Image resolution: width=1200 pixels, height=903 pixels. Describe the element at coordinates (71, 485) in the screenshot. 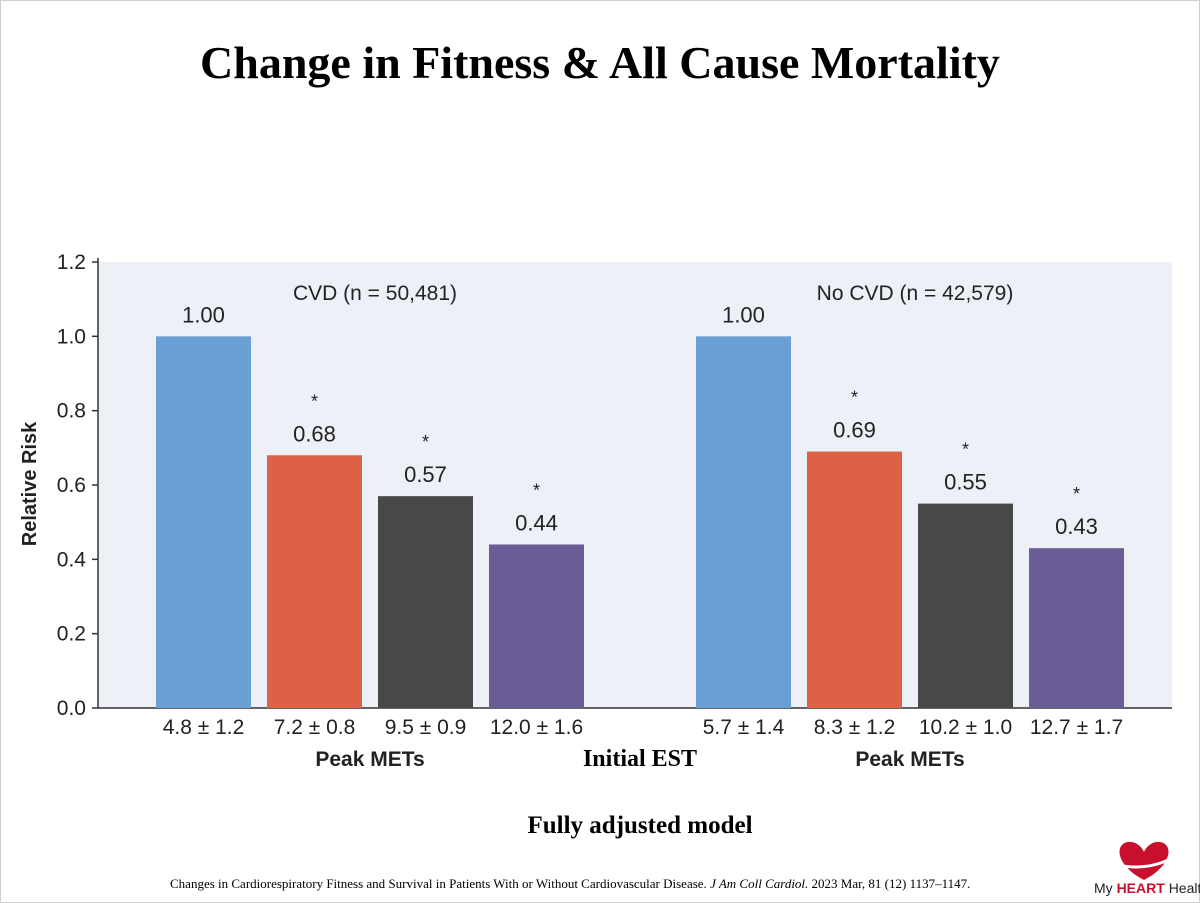

I see `y-tick-label: 0.6` at that location.